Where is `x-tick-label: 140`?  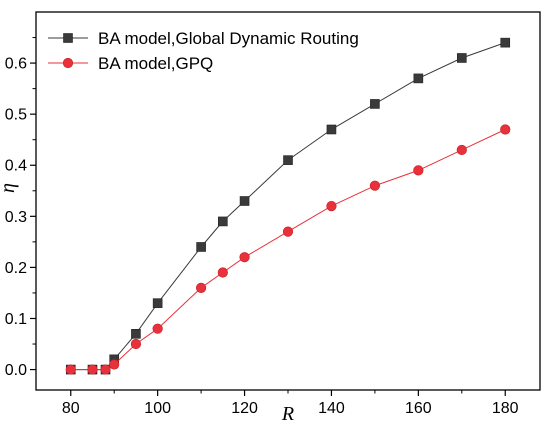 x-tick-label: 140 is located at coordinates (331, 408).